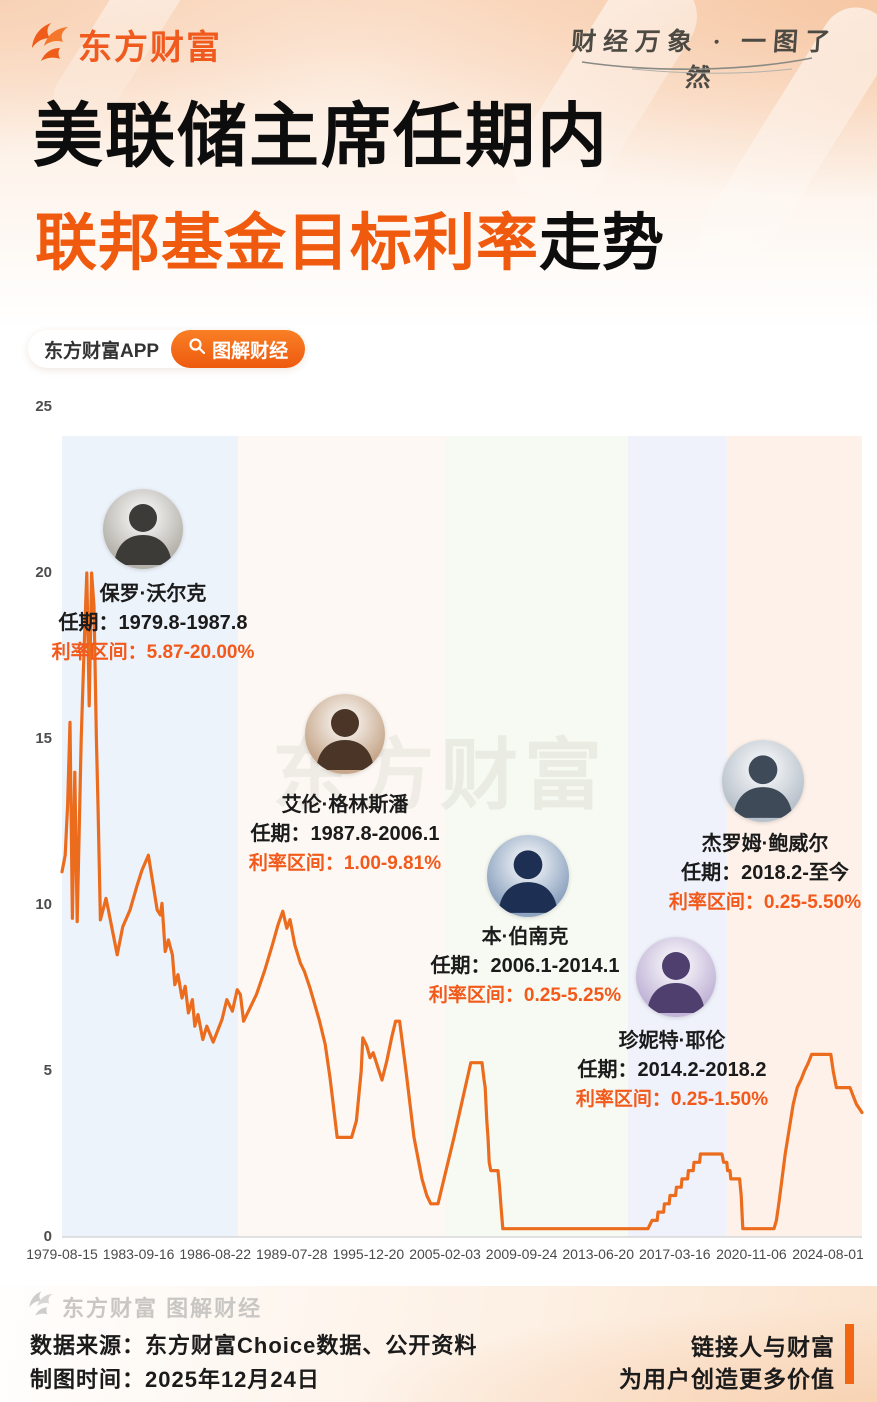  I want to click on chairman-rate-range: 利率区间：1.00-9.81%, so click(345, 863).